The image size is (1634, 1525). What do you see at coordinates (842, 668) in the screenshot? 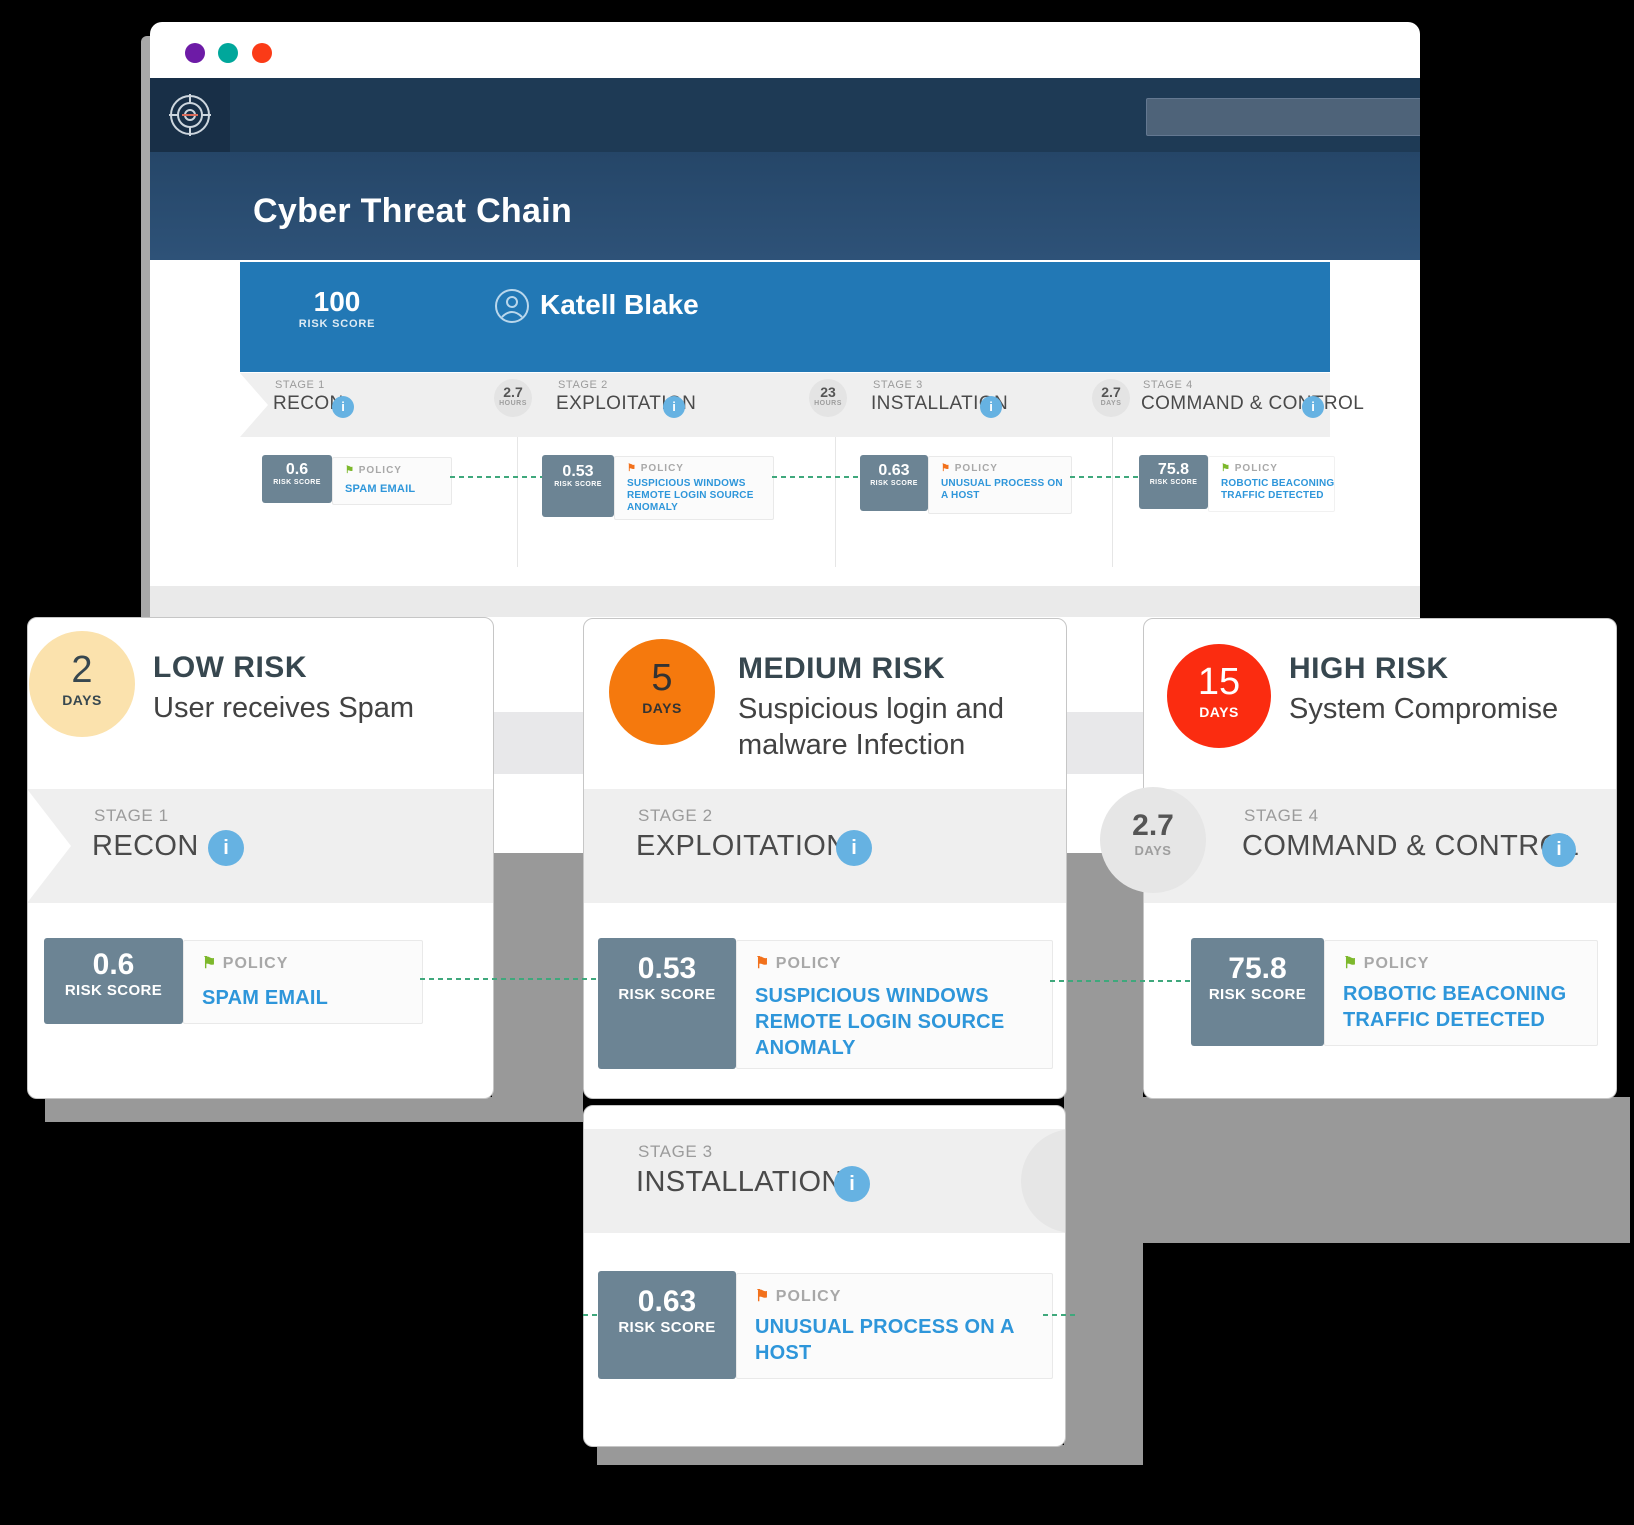
I see `risk-level: MEDIUM RISK` at bounding box center [842, 668].